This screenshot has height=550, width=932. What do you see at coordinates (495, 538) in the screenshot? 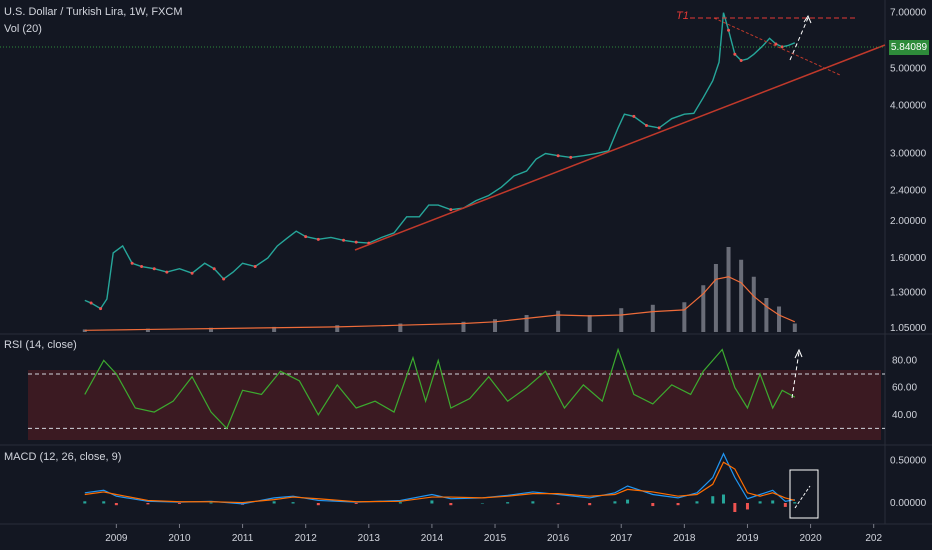
I see `time-tick-label: 2015` at bounding box center [495, 538].